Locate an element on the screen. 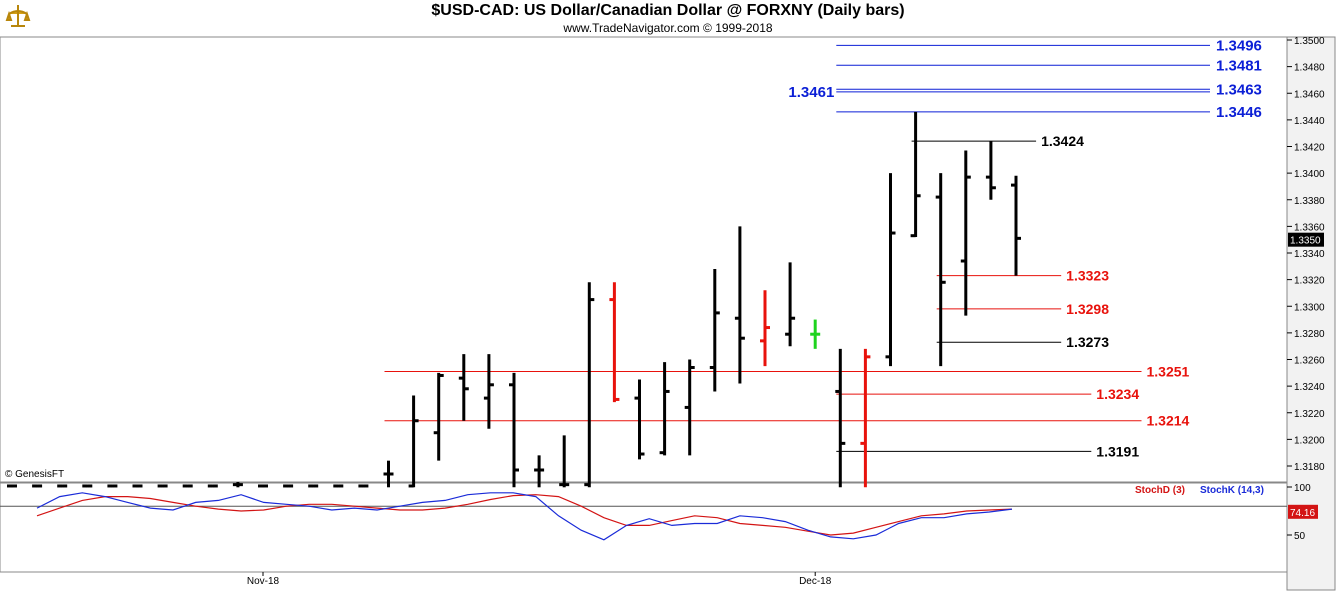 This screenshot has width=1336, height=591. osc-last-value-label: 74.16 is located at coordinates (1302, 513).